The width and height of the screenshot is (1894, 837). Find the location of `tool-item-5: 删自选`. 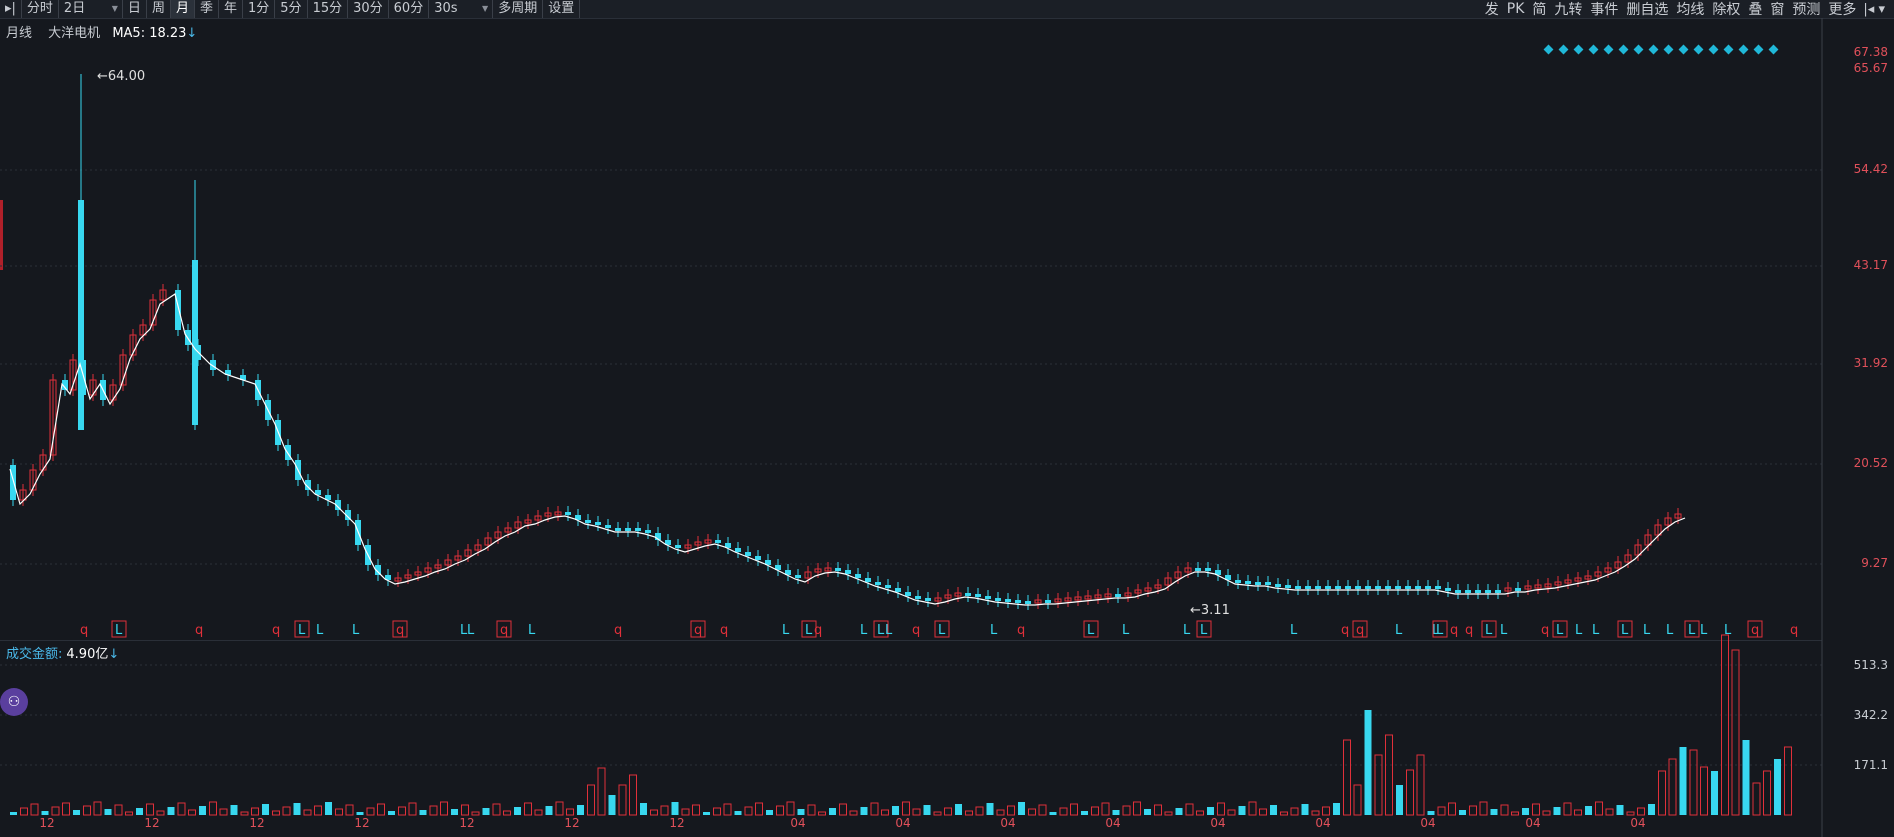

tool-item-5: 删自选 is located at coordinates (1647, 10).